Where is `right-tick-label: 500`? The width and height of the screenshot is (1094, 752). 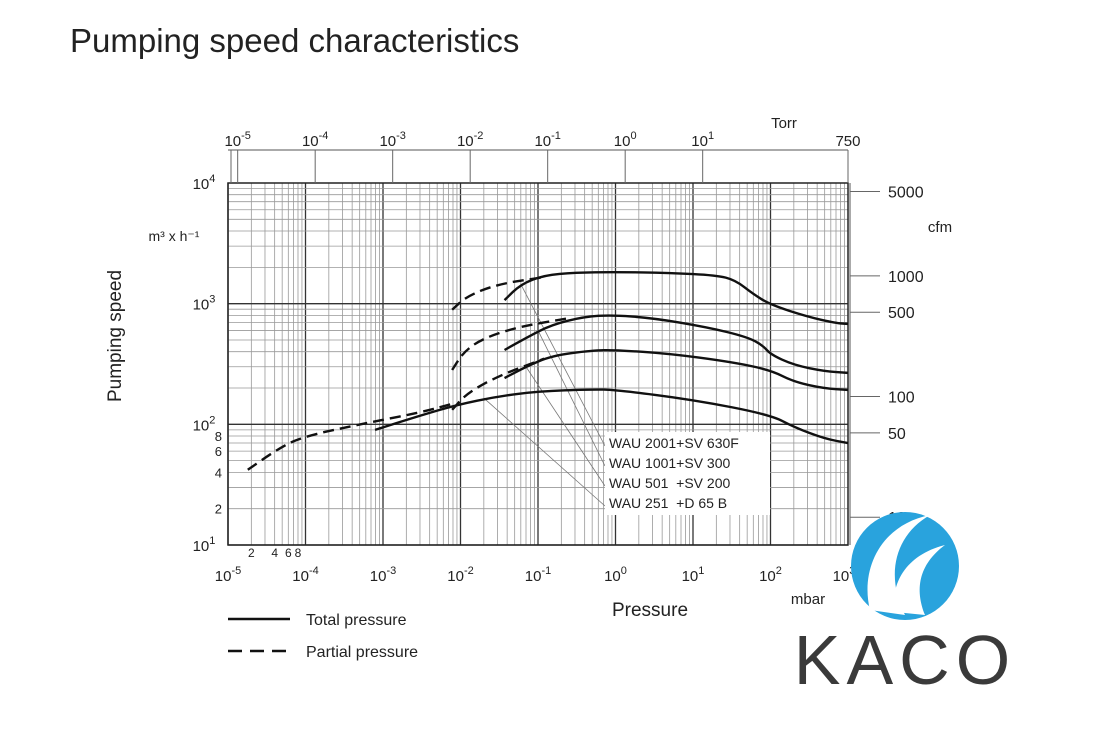
right-tick-label: 500 is located at coordinates (901, 313).